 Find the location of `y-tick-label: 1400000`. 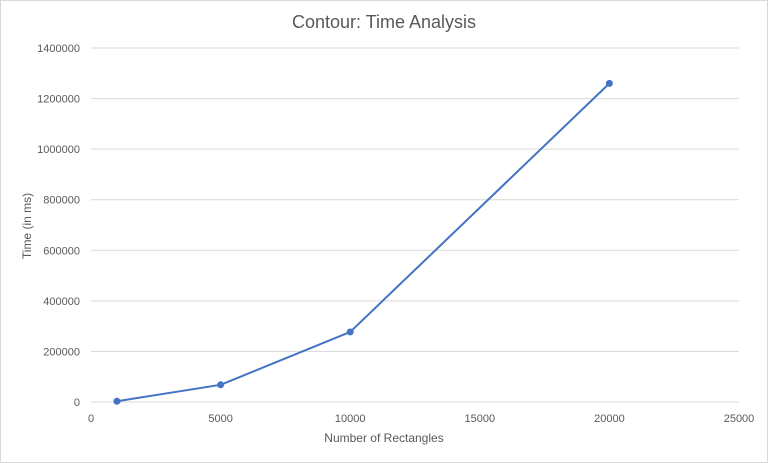

y-tick-label: 1400000 is located at coordinates (58, 49).